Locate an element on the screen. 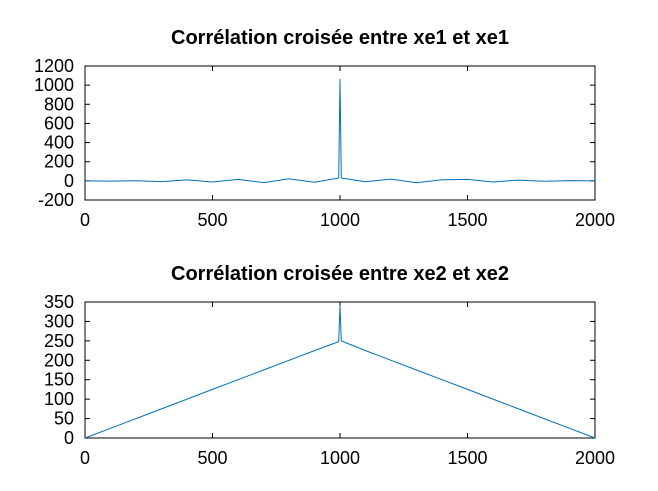 The height and width of the screenshot is (491, 658). x-tick-label-bottom: 500 is located at coordinates (212, 458).